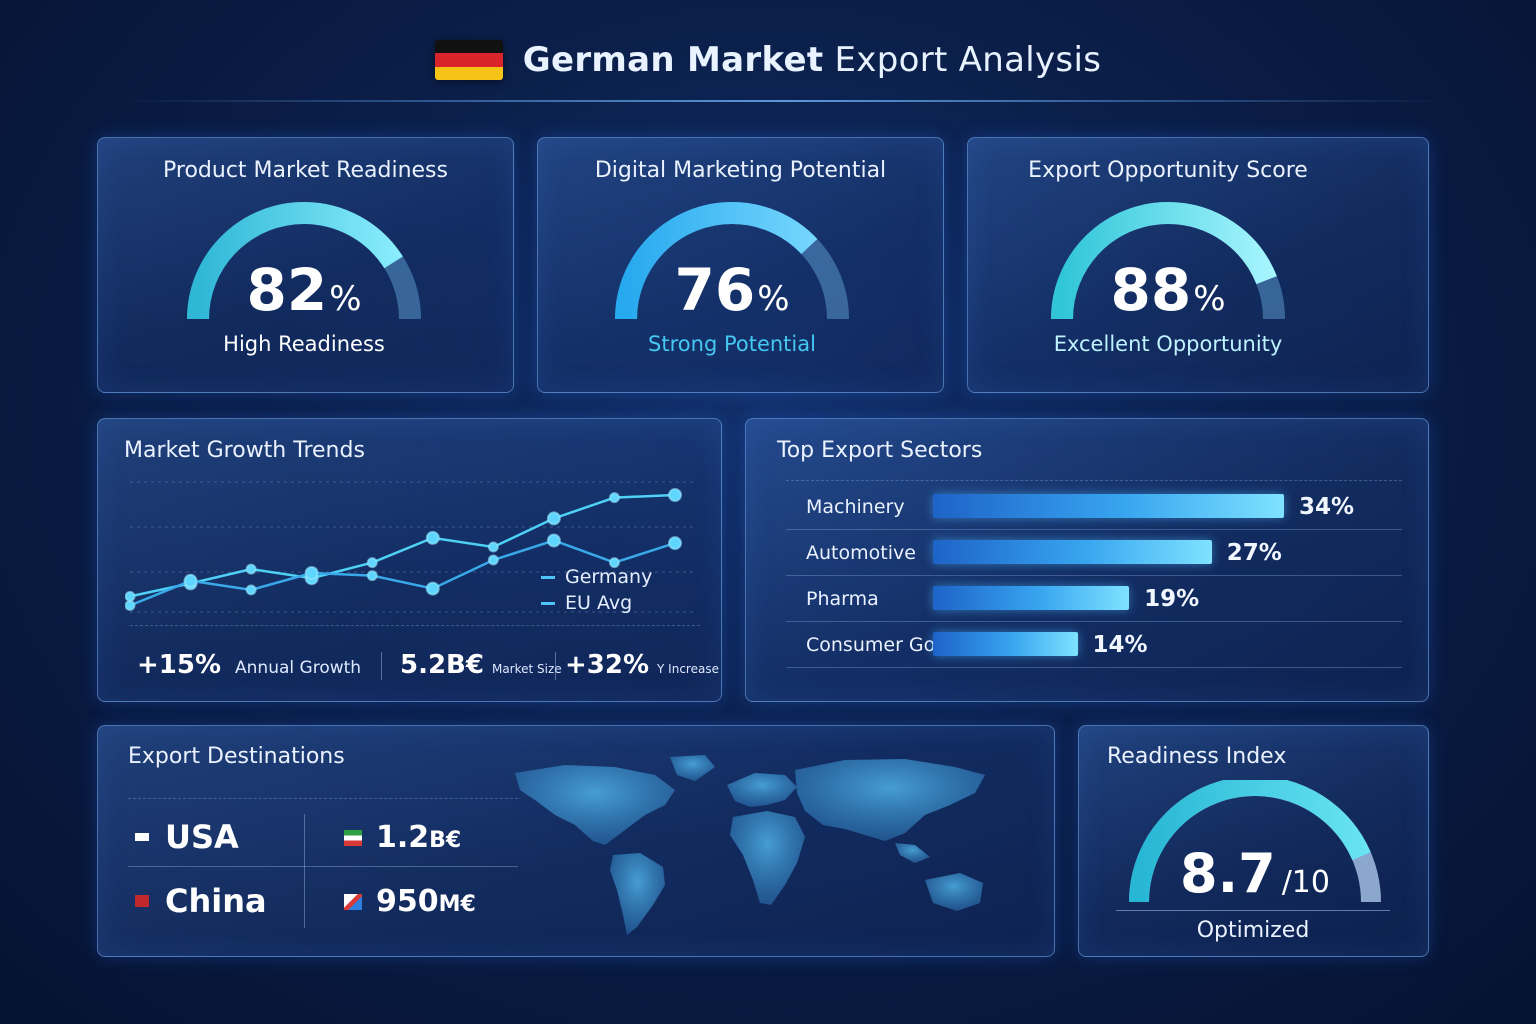 The image size is (1536, 1024). What do you see at coordinates (526, 669) in the screenshot?
I see `stat-size-label: Market Size` at bounding box center [526, 669].